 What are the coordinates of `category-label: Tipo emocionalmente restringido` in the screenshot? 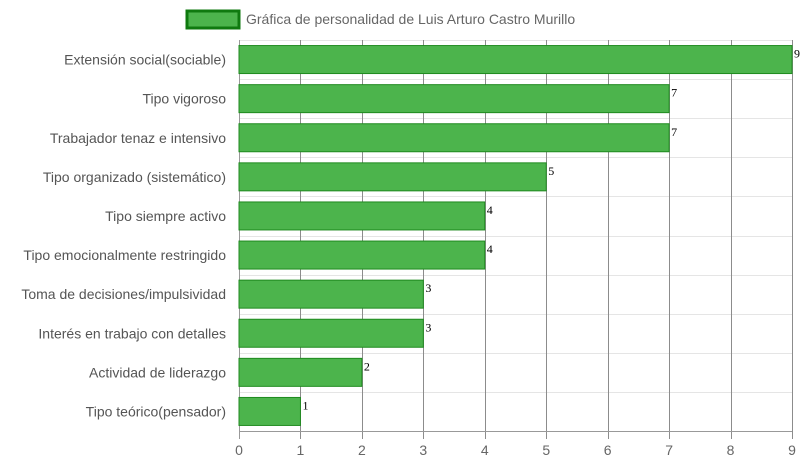 It's located at (124, 255).